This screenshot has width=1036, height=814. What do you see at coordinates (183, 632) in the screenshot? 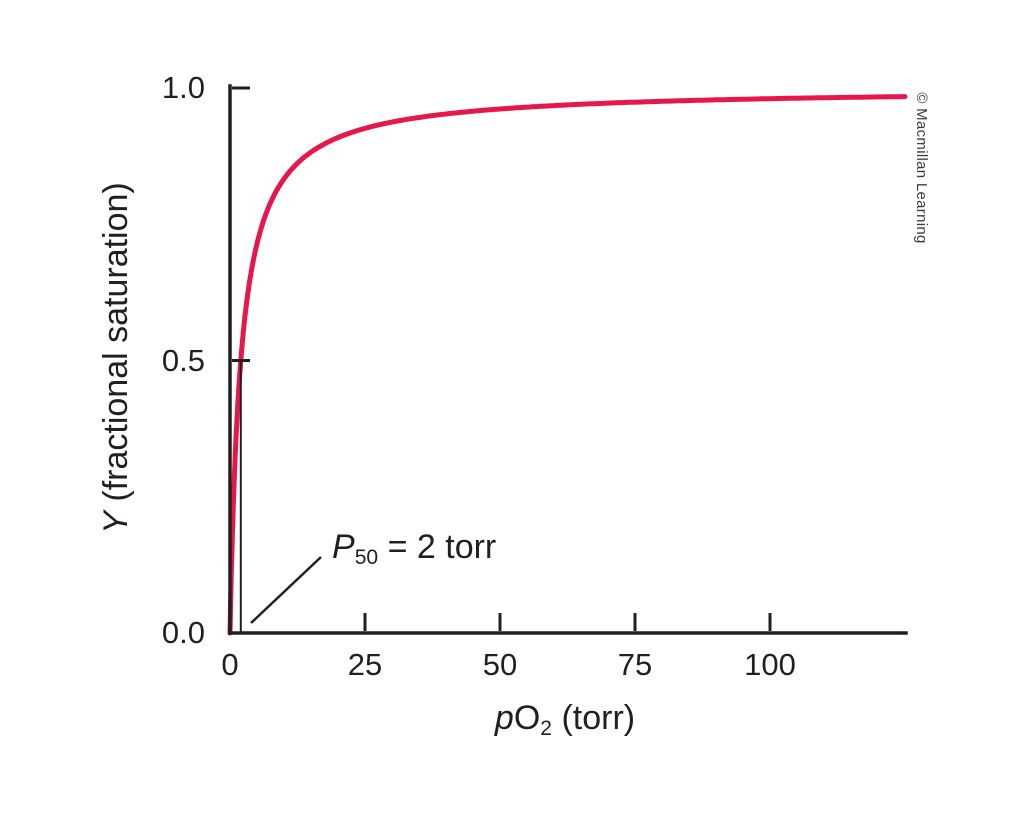
I see `y-tick-label-0.0: 0.0` at bounding box center [183, 632].